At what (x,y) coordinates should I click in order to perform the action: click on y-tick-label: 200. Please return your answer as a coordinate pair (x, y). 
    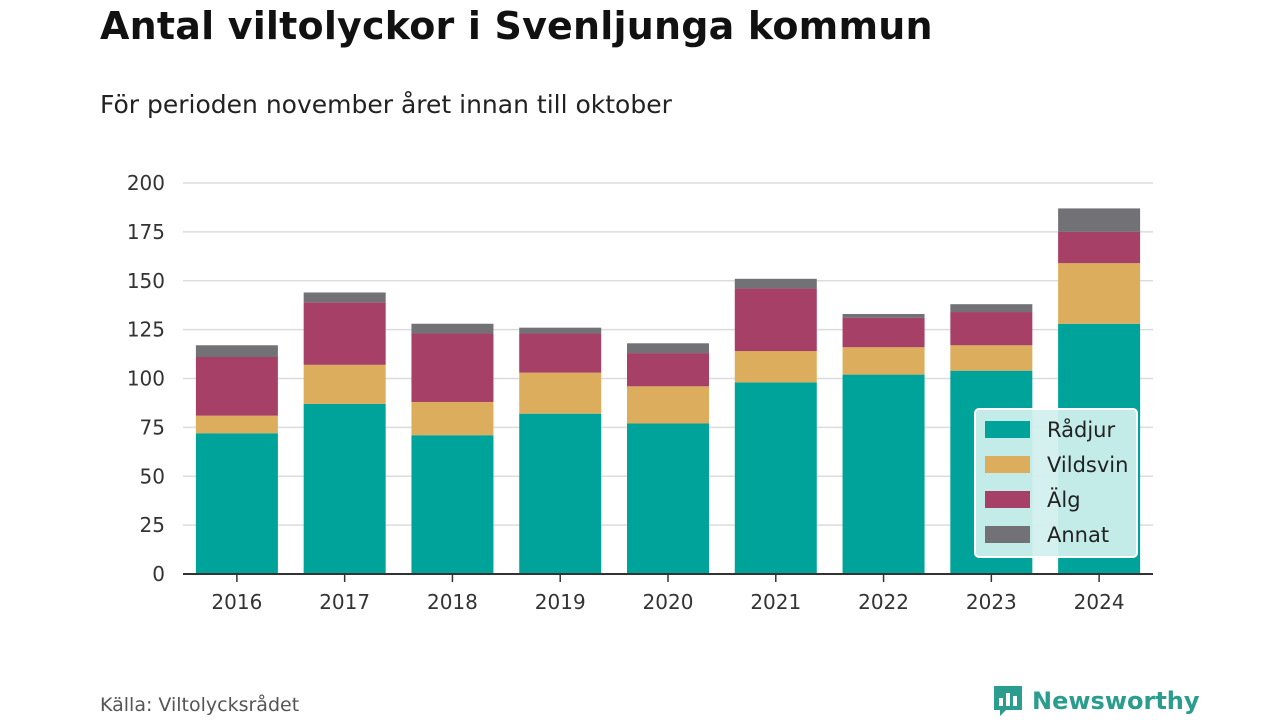
    Looking at the image, I should click on (146, 183).